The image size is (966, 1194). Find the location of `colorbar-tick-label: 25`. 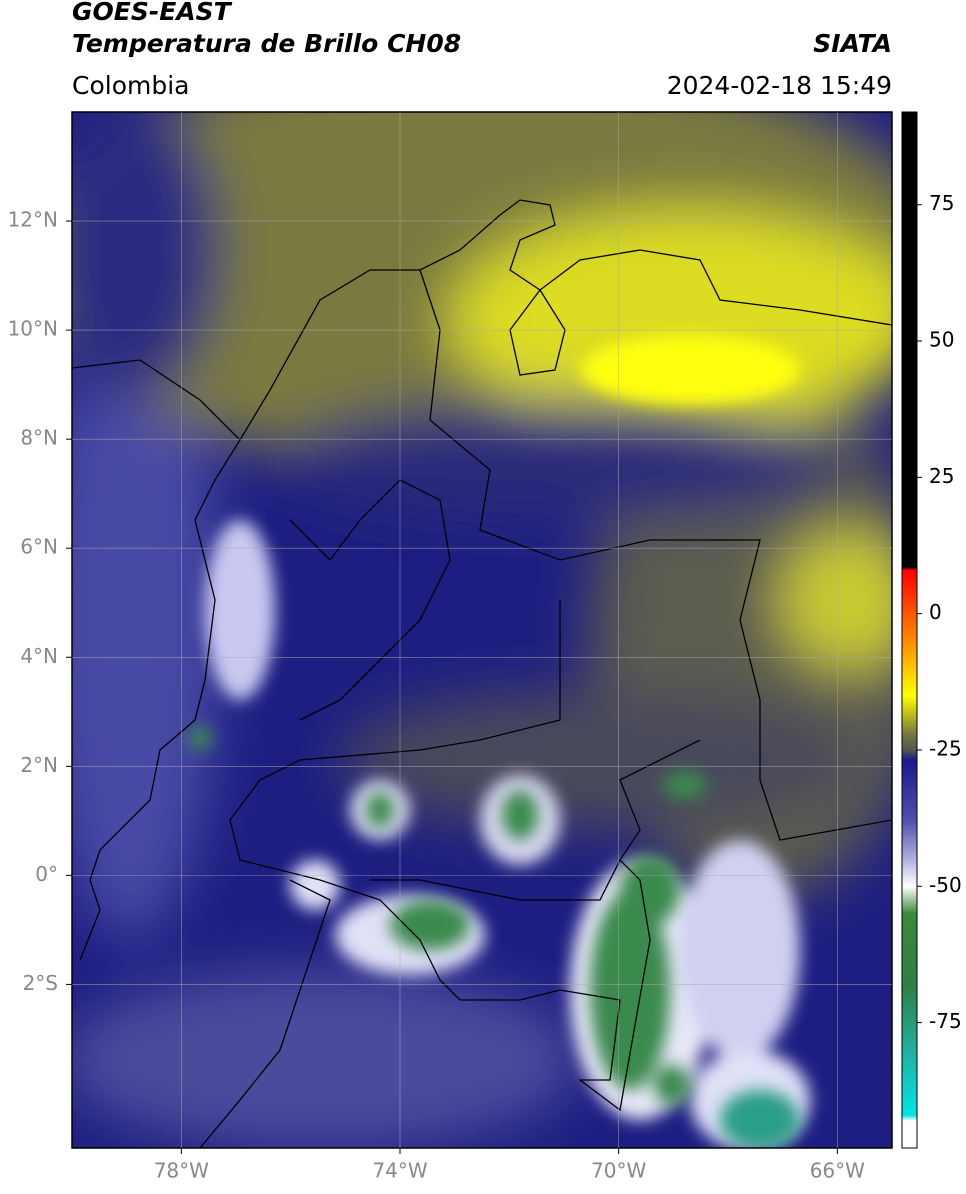

colorbar-tick-label: 25 is located at coordinates (941, 476).